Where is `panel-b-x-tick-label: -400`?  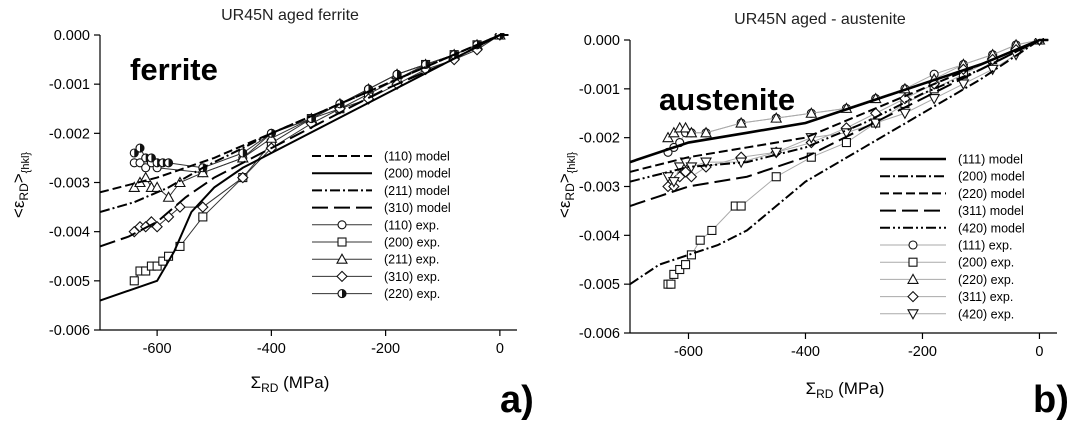
panel-b-x-tick-label: -400 is located at coordinates (805, 352).